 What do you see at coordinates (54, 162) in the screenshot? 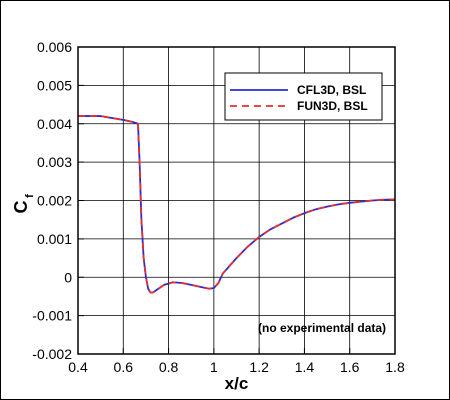
I see `y-tick-label: 0.003` at bounding box center [54, 162].